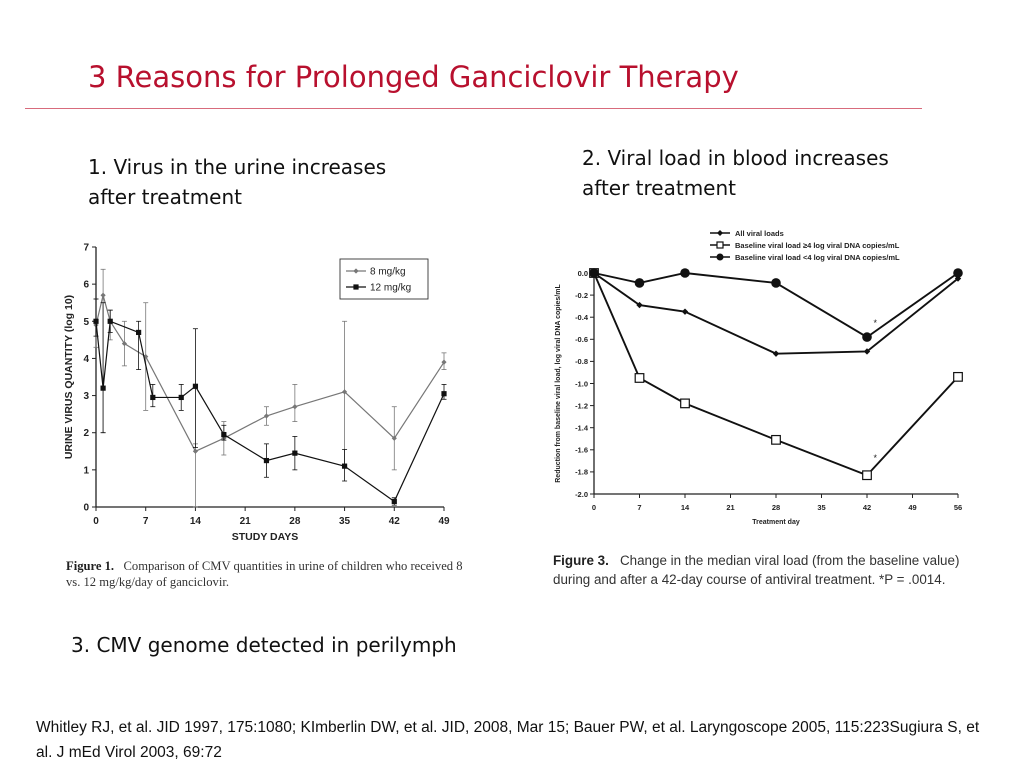 This screenshot has width=1024, height=768. What do you see at coordinates (90, 566) in the screenshot?
I see `figure1-label: Figure 1.` at bounding box center [90, 566].